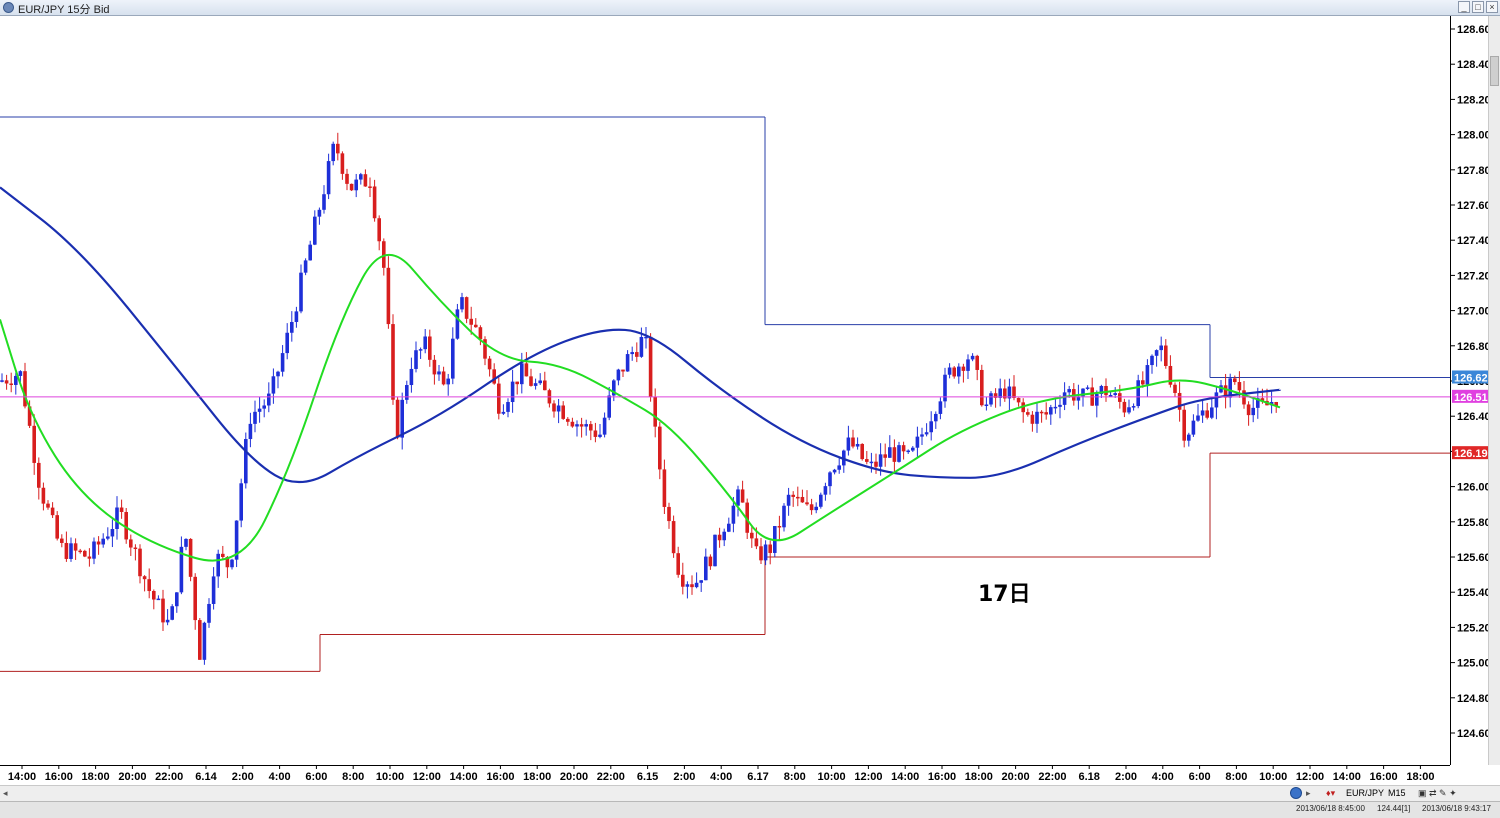 This screenshot has width=1500, height=818. What do you see at coordinates (1331, 793) in the screenshot?
I see `order-icon: ♦▾` at bounding box center [1331, 793].